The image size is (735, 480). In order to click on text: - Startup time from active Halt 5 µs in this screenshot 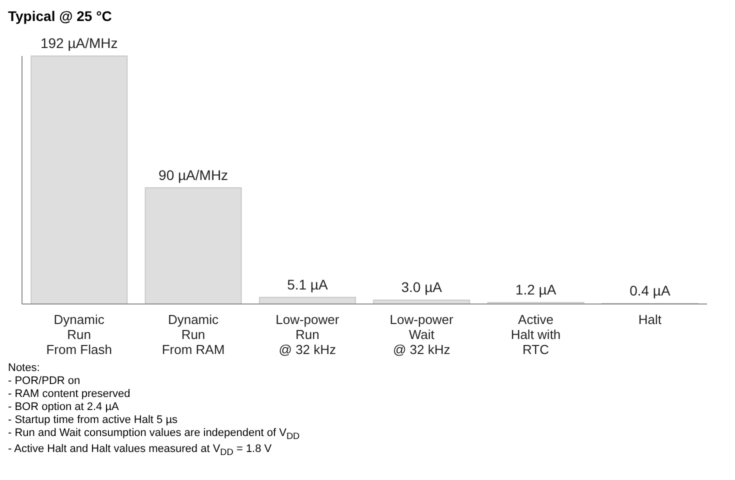, I will do `click(93, 420)`.